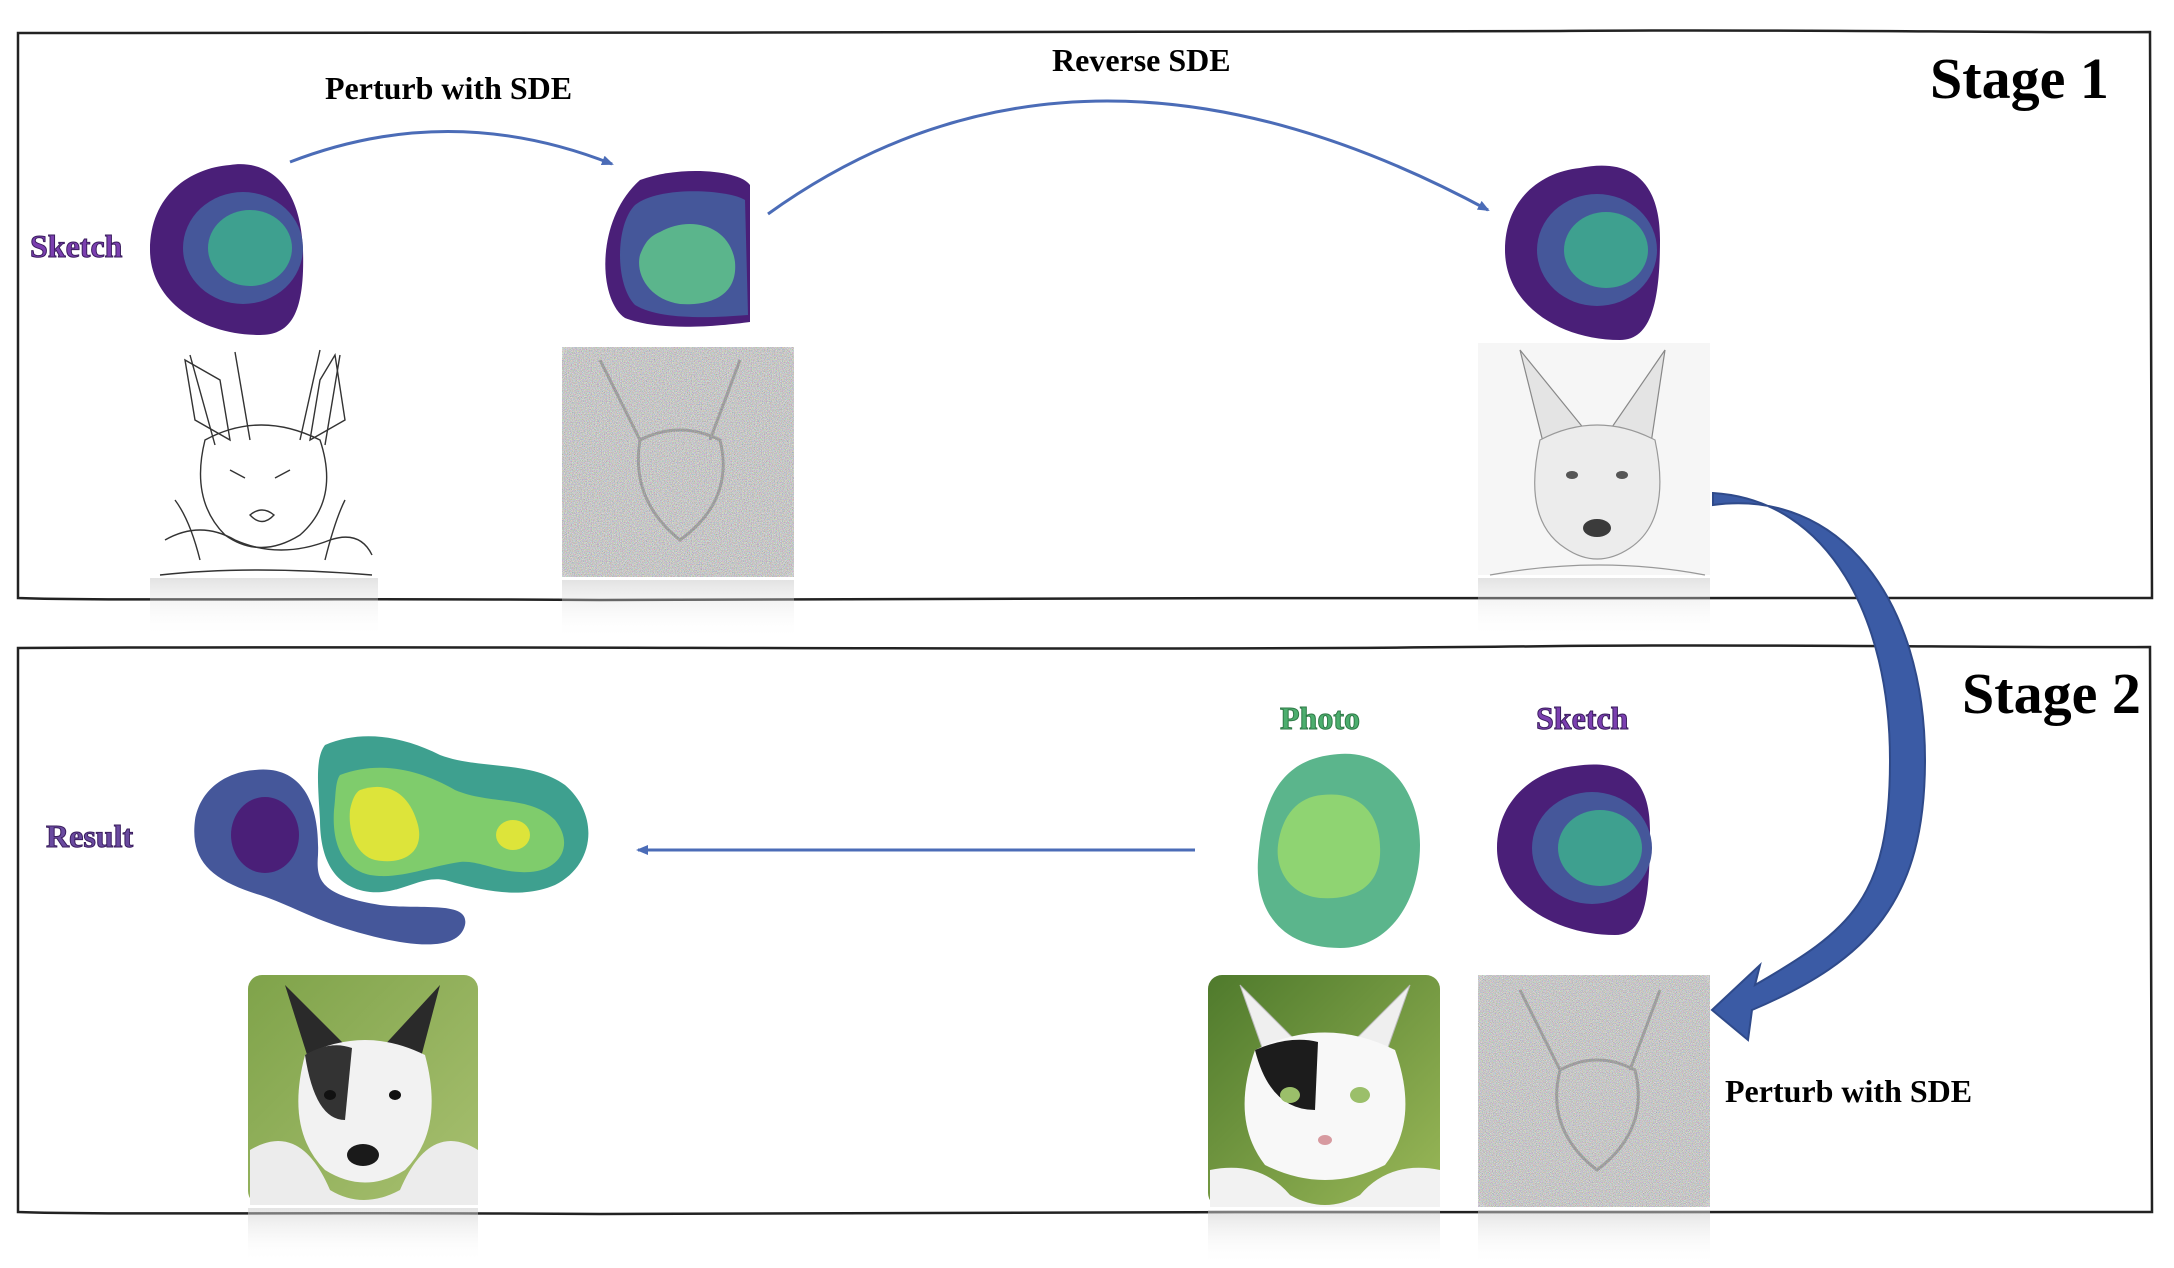 This screenshot has width=2174, height=1268. I want to click on photo-label: Photo, so click(1320, 718).